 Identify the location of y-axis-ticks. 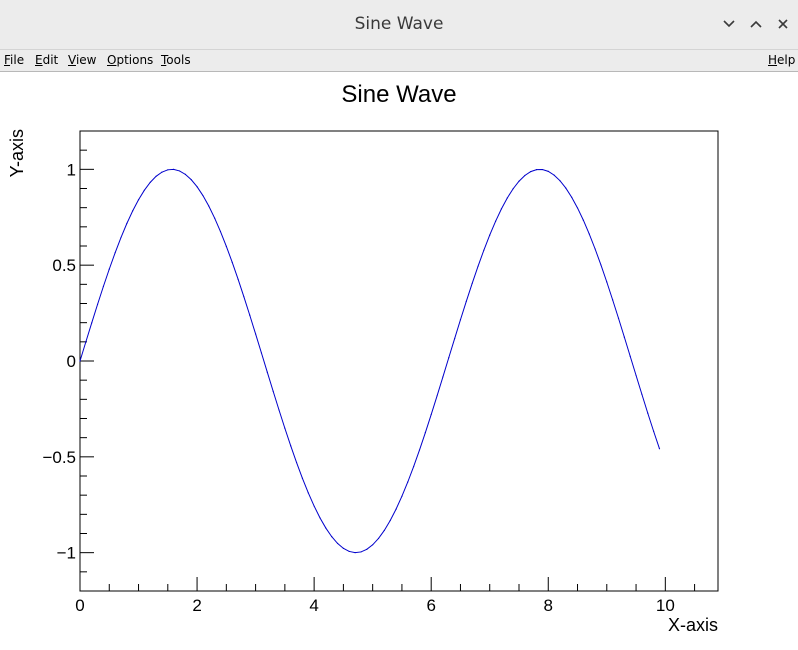
(87, 361).